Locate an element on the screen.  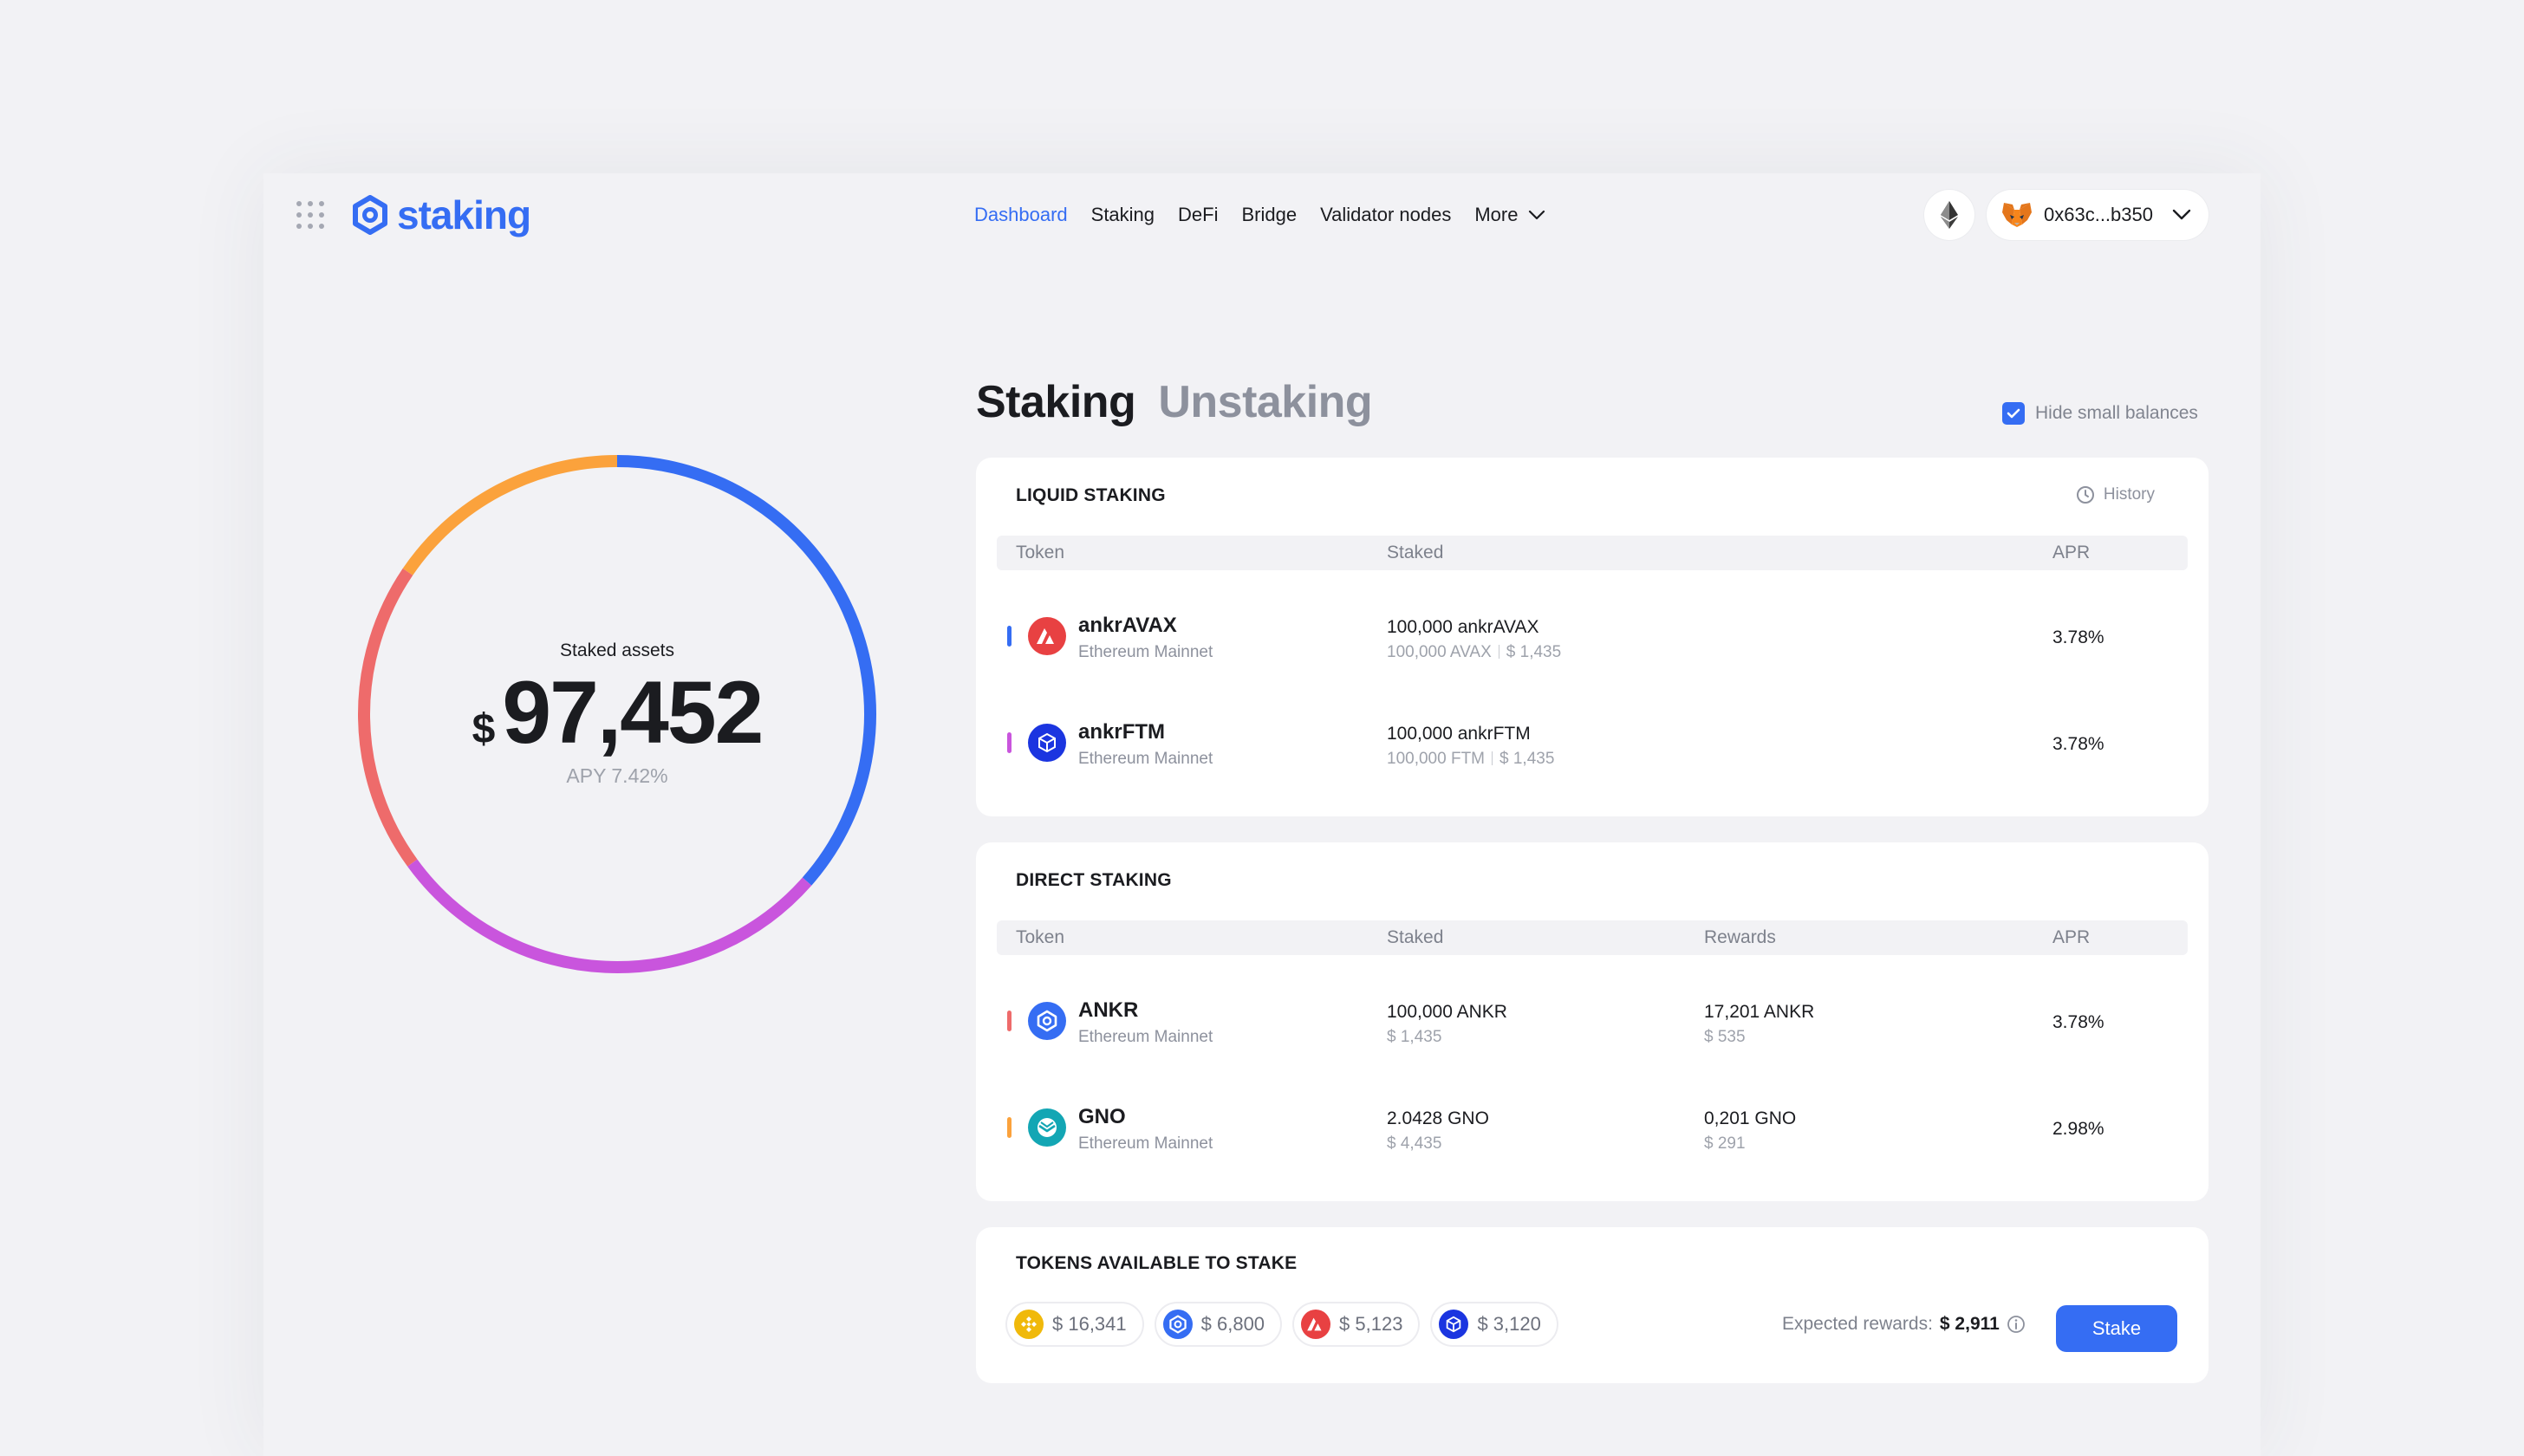
gnosis-icon is located at coordinates (1047, 1127).